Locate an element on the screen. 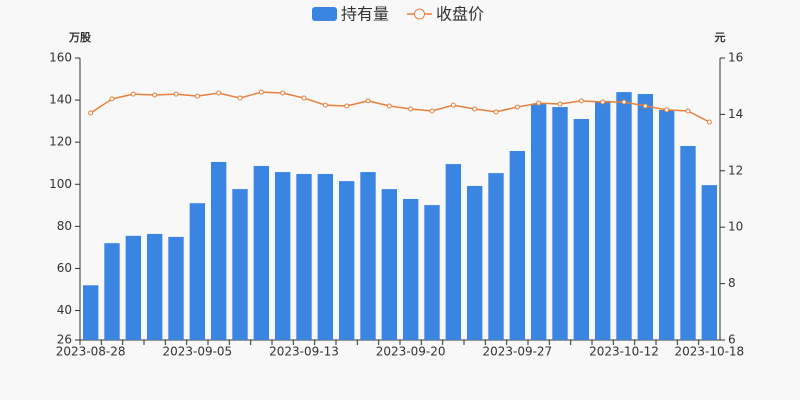  x-tick-label: 2023-09-27 is located at coordinates (517, 352).